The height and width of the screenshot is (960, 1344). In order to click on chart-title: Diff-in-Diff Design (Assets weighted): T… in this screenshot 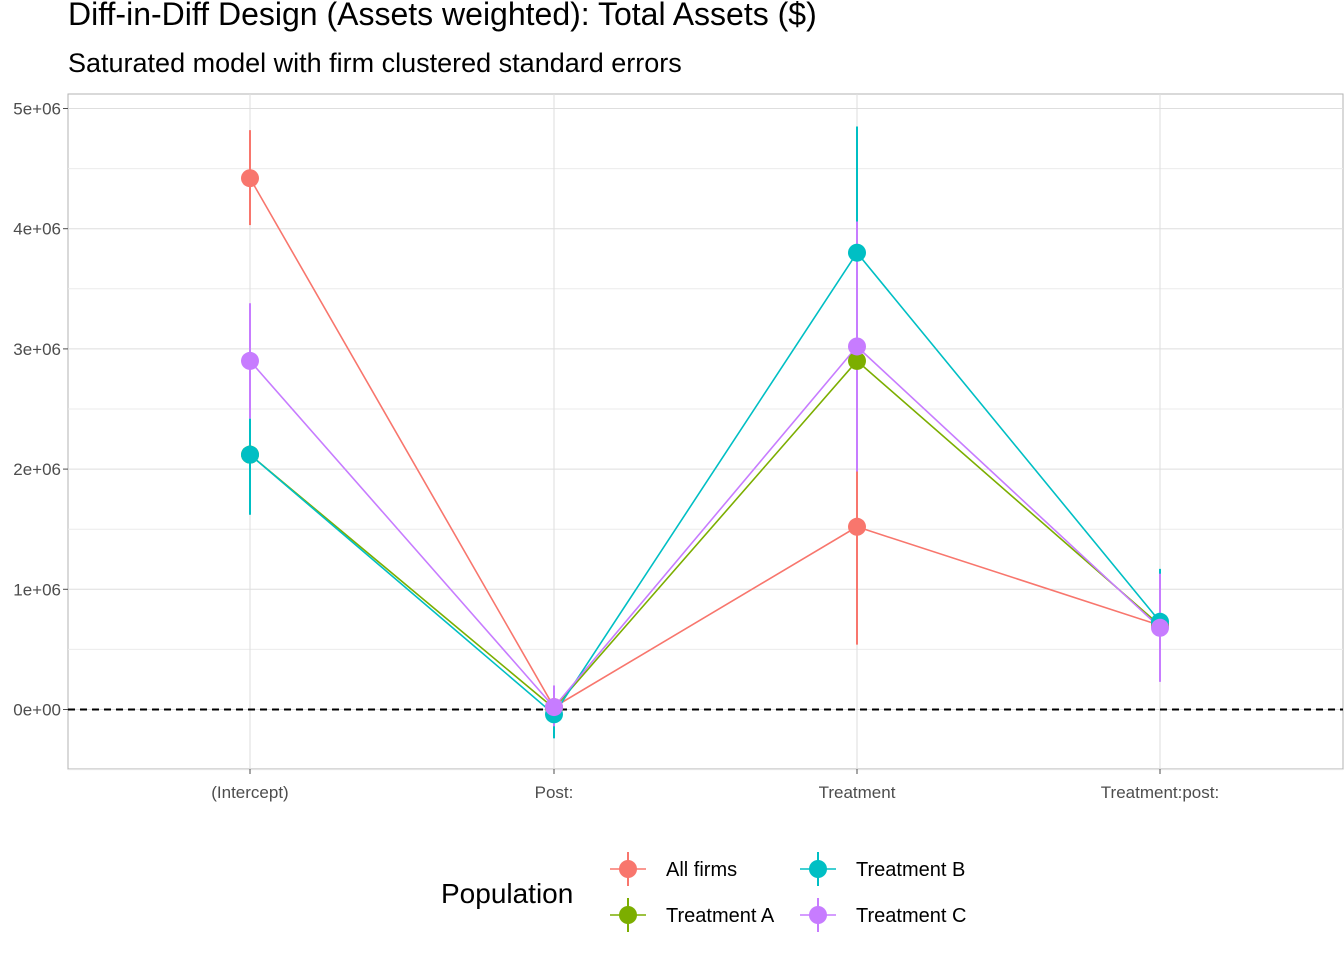, I will do `click(442, 16)`.